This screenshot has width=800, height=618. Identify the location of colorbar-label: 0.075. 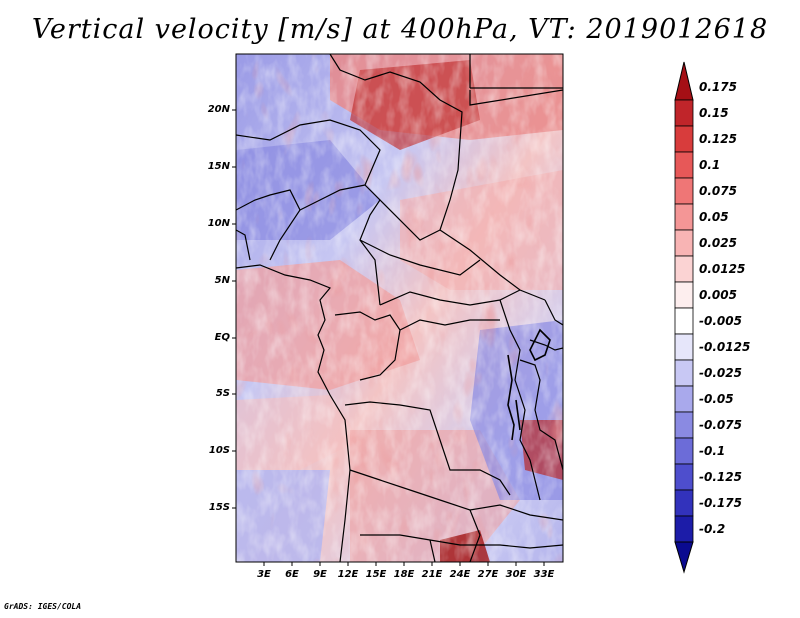
(718, 191).